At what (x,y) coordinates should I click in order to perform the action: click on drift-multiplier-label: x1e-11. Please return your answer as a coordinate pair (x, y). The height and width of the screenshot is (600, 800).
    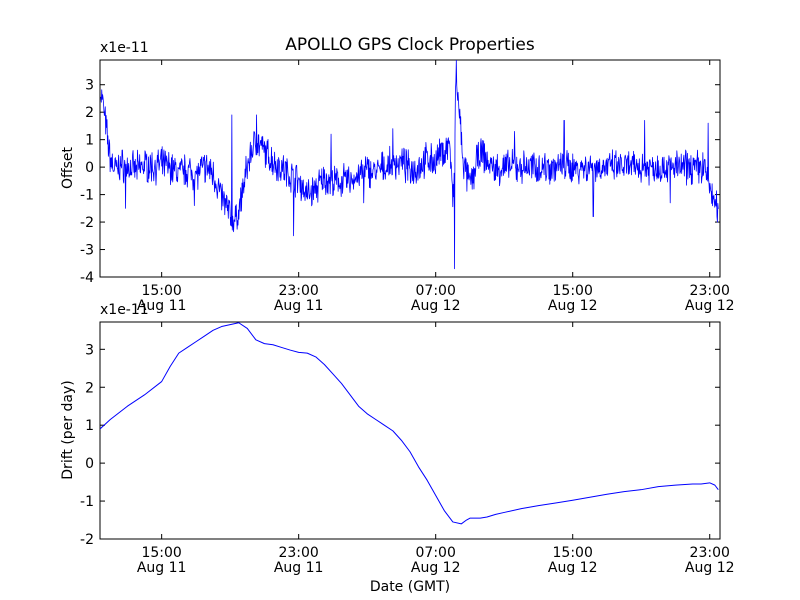
    Looking at the image, I should click on (124, 310).